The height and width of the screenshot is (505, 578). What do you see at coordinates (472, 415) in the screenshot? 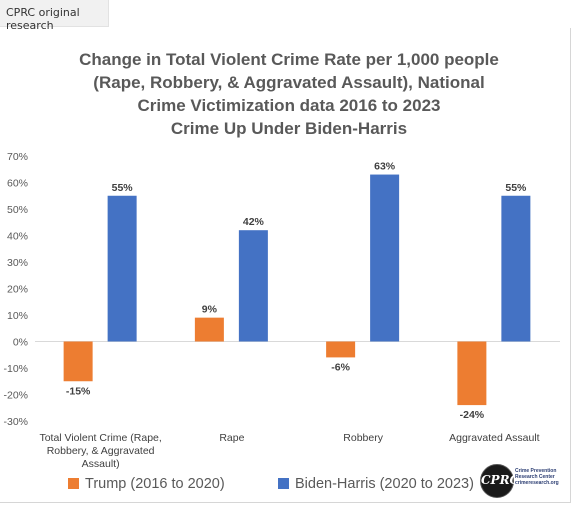
I see `data-label: -24%` at bounding box center [472, 415].